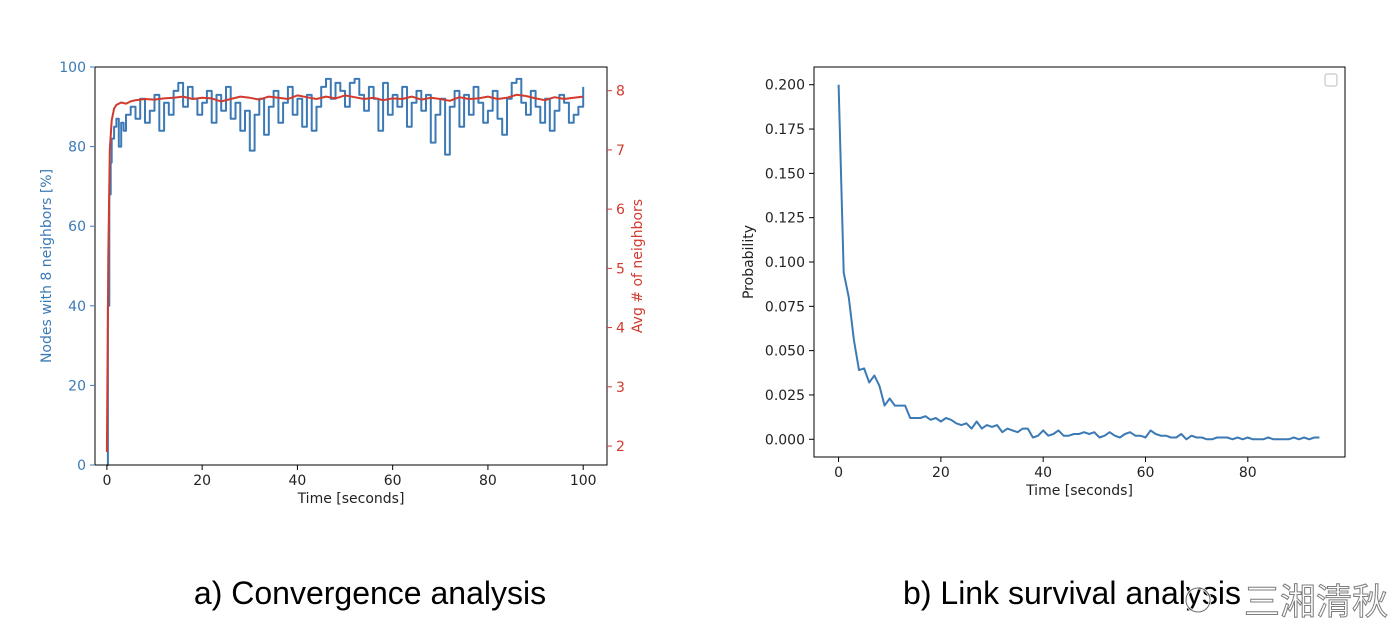 The image size is (1400, 637). I want to click on y-tick-label: 0.075, so click(785, 307).